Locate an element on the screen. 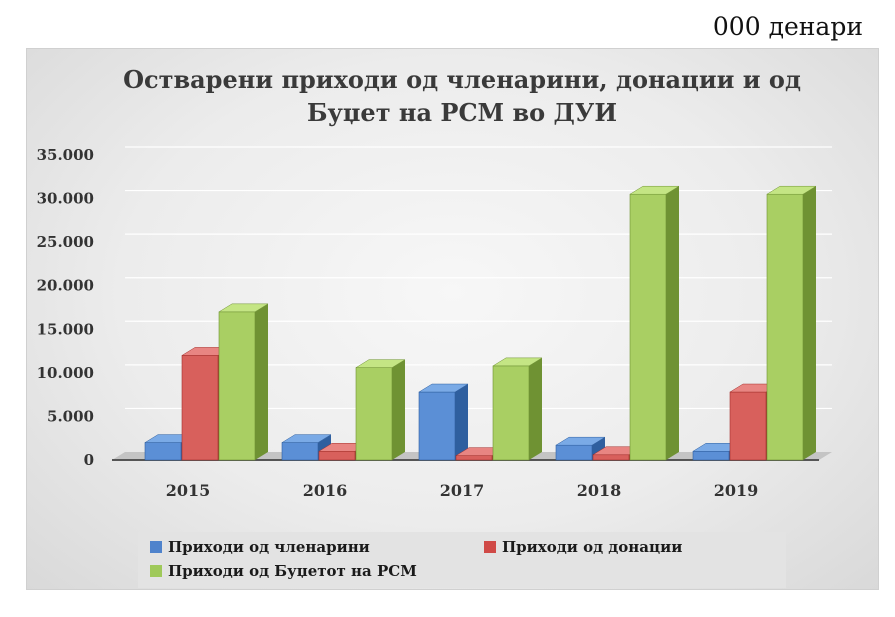 The height and width of the screenshot is (617, 895). x-tick-label: 2018 is located at coordinates (599, 490).